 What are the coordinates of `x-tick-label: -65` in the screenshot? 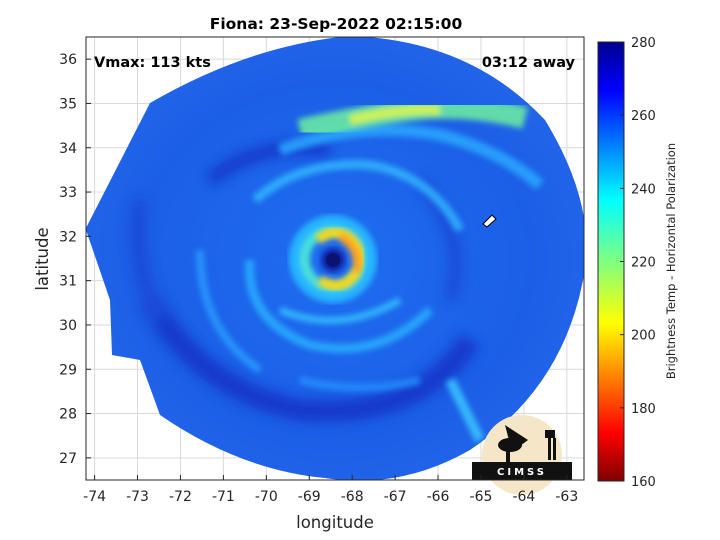 It's located at (481, 497).